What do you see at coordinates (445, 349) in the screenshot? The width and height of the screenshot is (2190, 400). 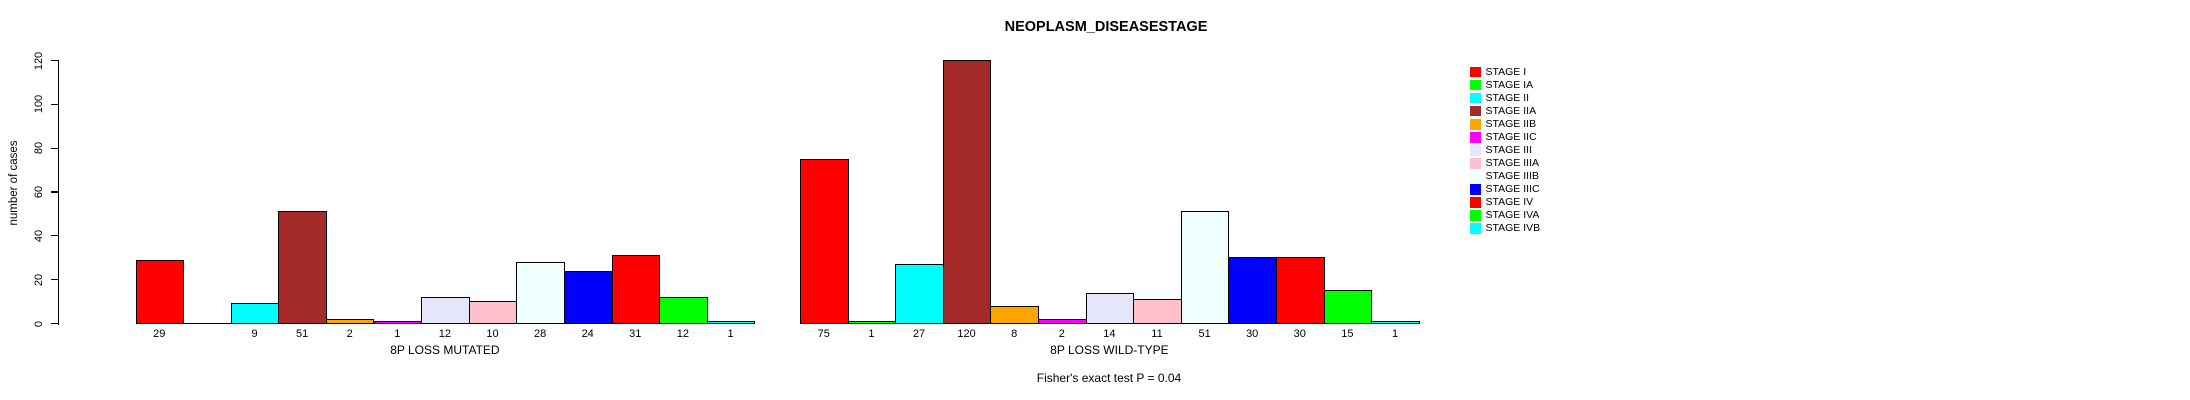 I see `group-axis-label: 8P LOSS MUTATED` at bounding box center [445, 349].